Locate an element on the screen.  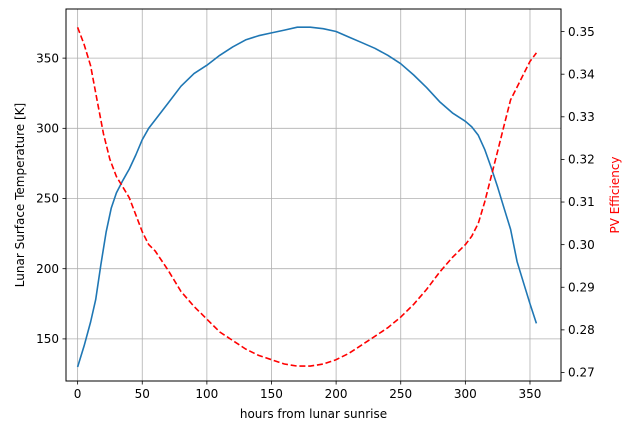
y2-tick-label: 0.33 is located at coordinates (581, 117).